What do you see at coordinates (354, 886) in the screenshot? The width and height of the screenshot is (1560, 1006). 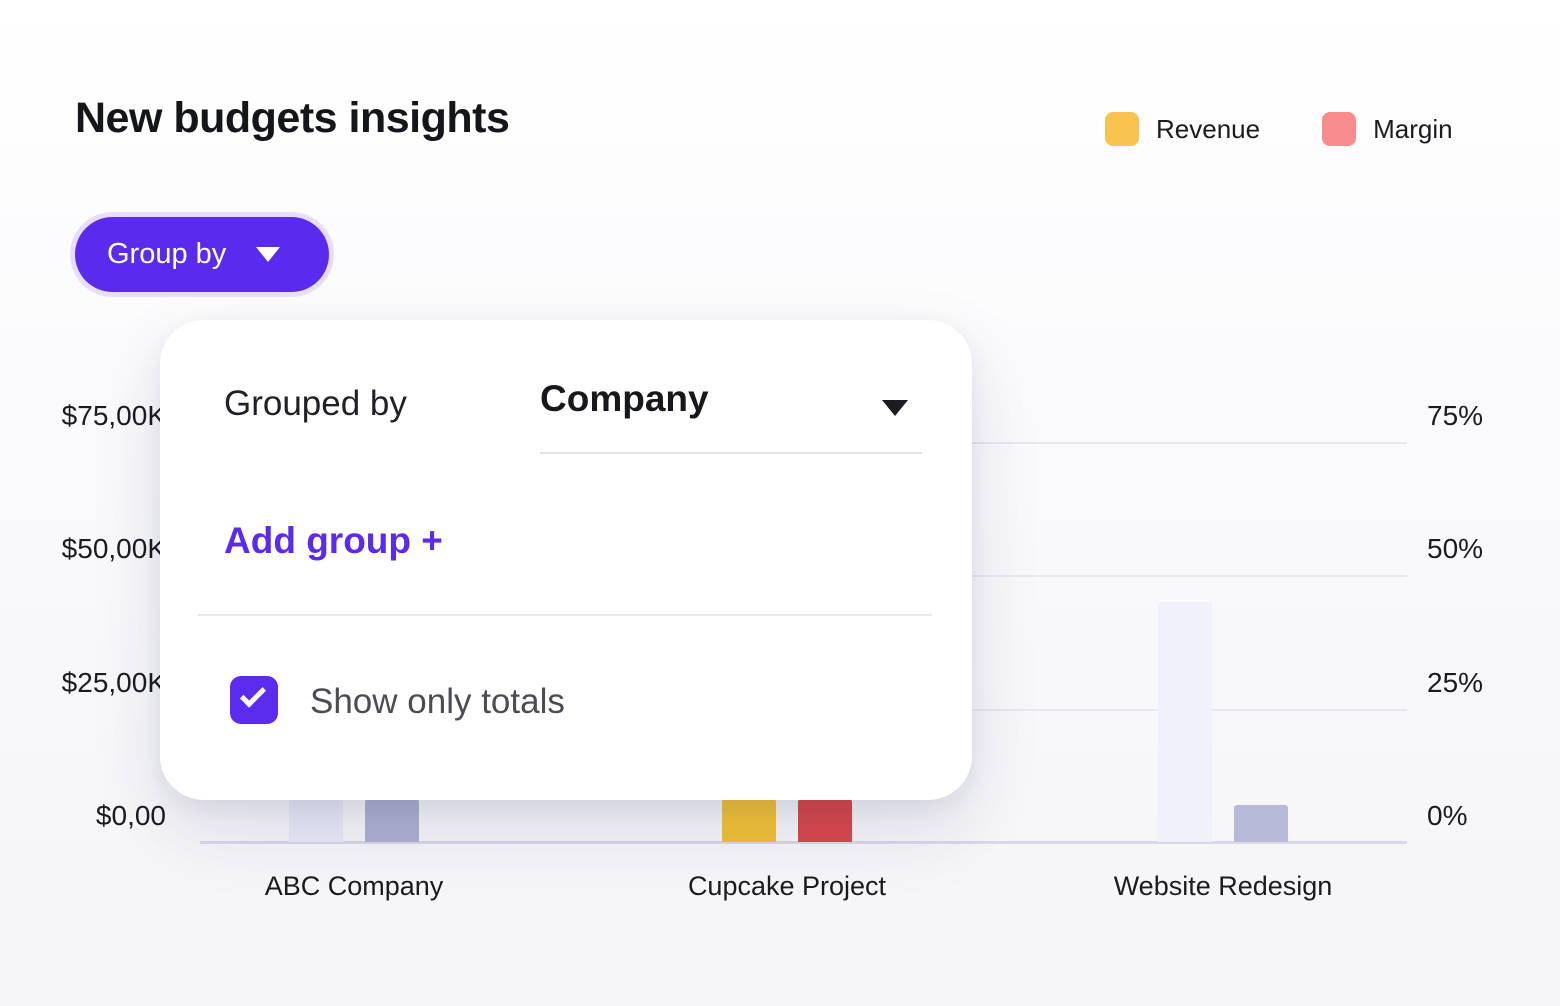 I see `x-axis-label-abc-company: ABC Company` at bounding box center [354, 886].